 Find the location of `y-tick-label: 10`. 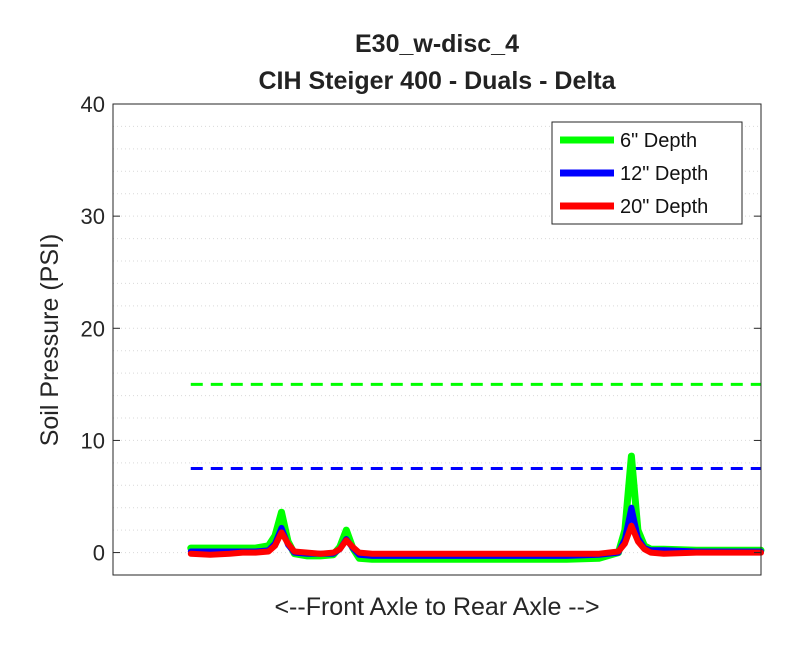

y-tick-label: 10 is located at coordinates (93, 440).